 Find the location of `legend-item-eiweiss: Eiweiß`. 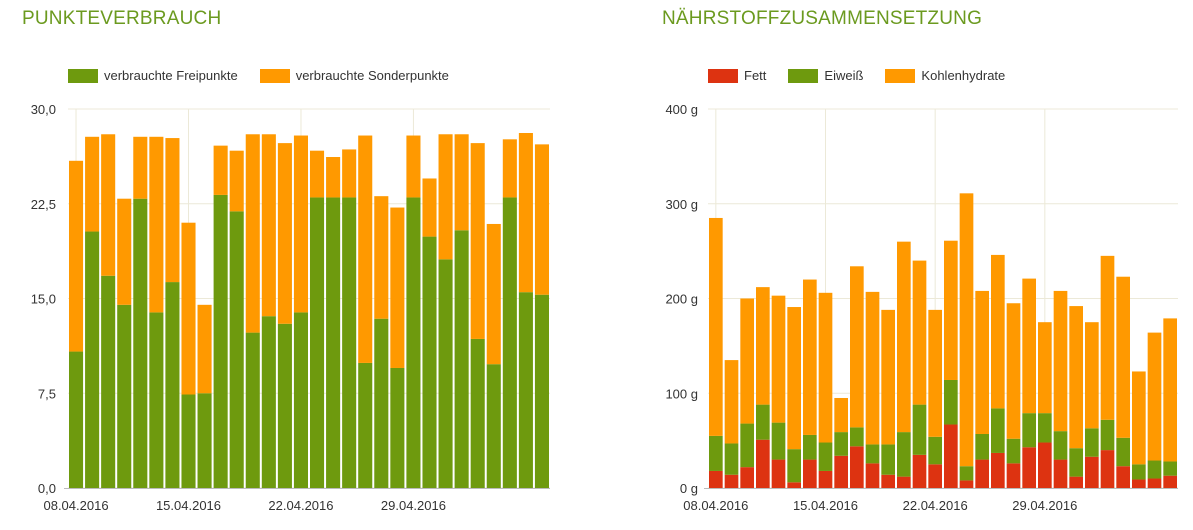

legend-item-eiweiss: Eiweiß is located at coordinates (825, 75).